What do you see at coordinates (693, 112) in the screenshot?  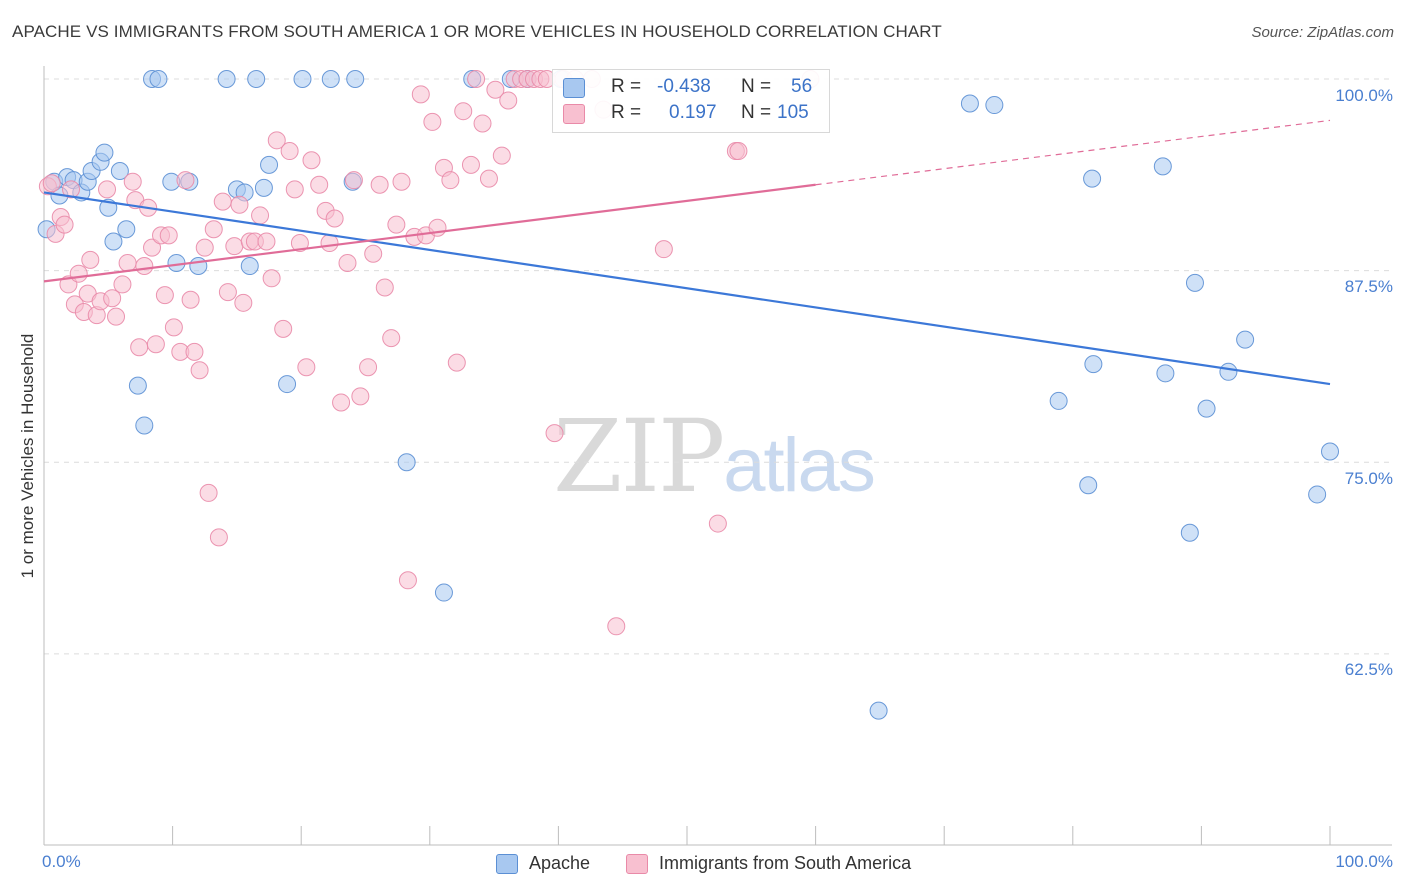 I see `r-value: 0.197` at bounding box center [693, 112].